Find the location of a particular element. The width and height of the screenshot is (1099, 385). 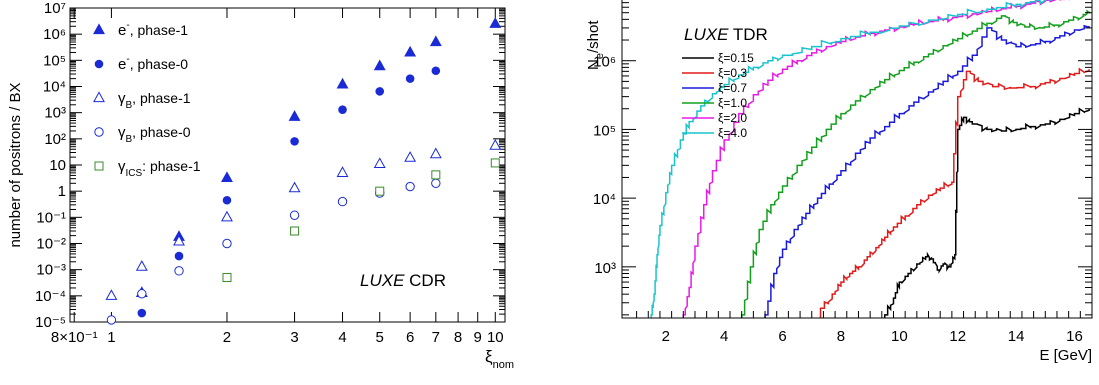

legend-entry: e-, phase-0 is located at coordinates (141, 63).